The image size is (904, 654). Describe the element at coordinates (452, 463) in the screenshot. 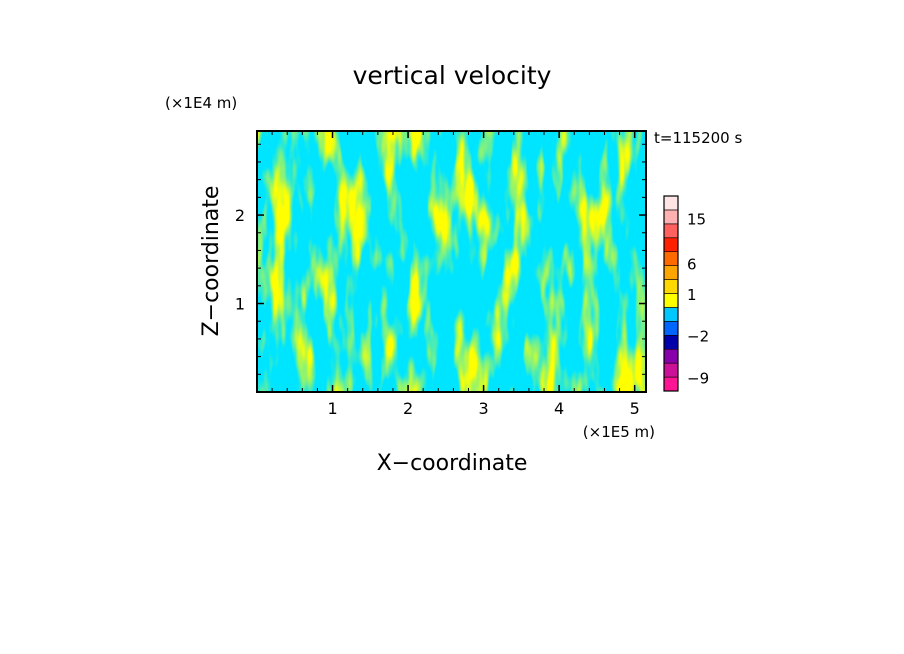

I see `x-axis-label: X−coordinate` at that location.